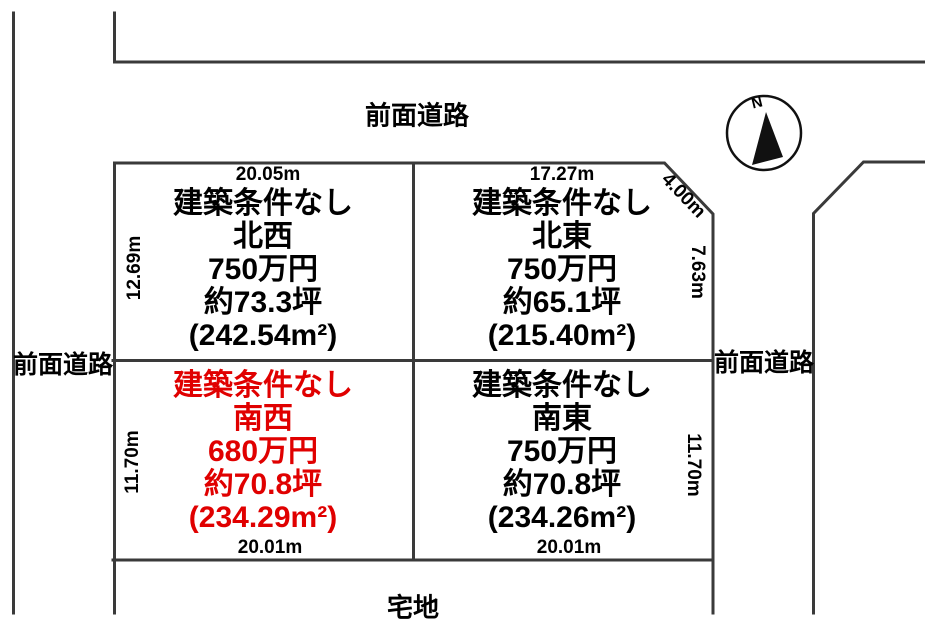 The width and height of the screenshot is (925, 633). Describe the element at coordinates (868, 387) in the screenshot. I see `road-line-right` at that location.